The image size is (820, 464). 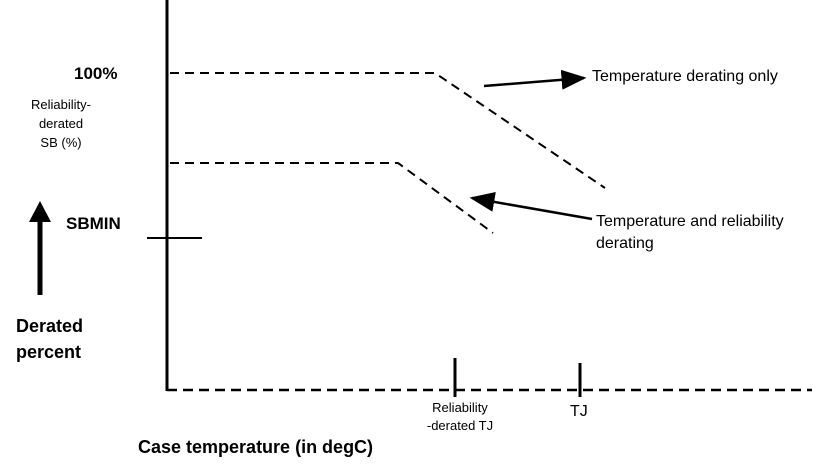 What do you see at coordinates (388, 130) in the screenshot?
I see `temperature-derating-curve` at bounding box center [388, 130].